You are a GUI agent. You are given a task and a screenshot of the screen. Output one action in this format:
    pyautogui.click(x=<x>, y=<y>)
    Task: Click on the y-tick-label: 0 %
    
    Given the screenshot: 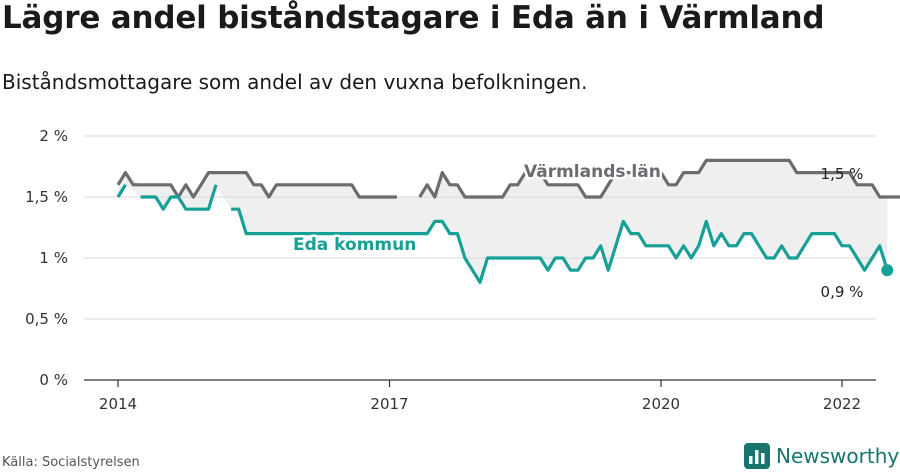 What is the action you would take?
    pyautogui.click(x=53, y=380)
    